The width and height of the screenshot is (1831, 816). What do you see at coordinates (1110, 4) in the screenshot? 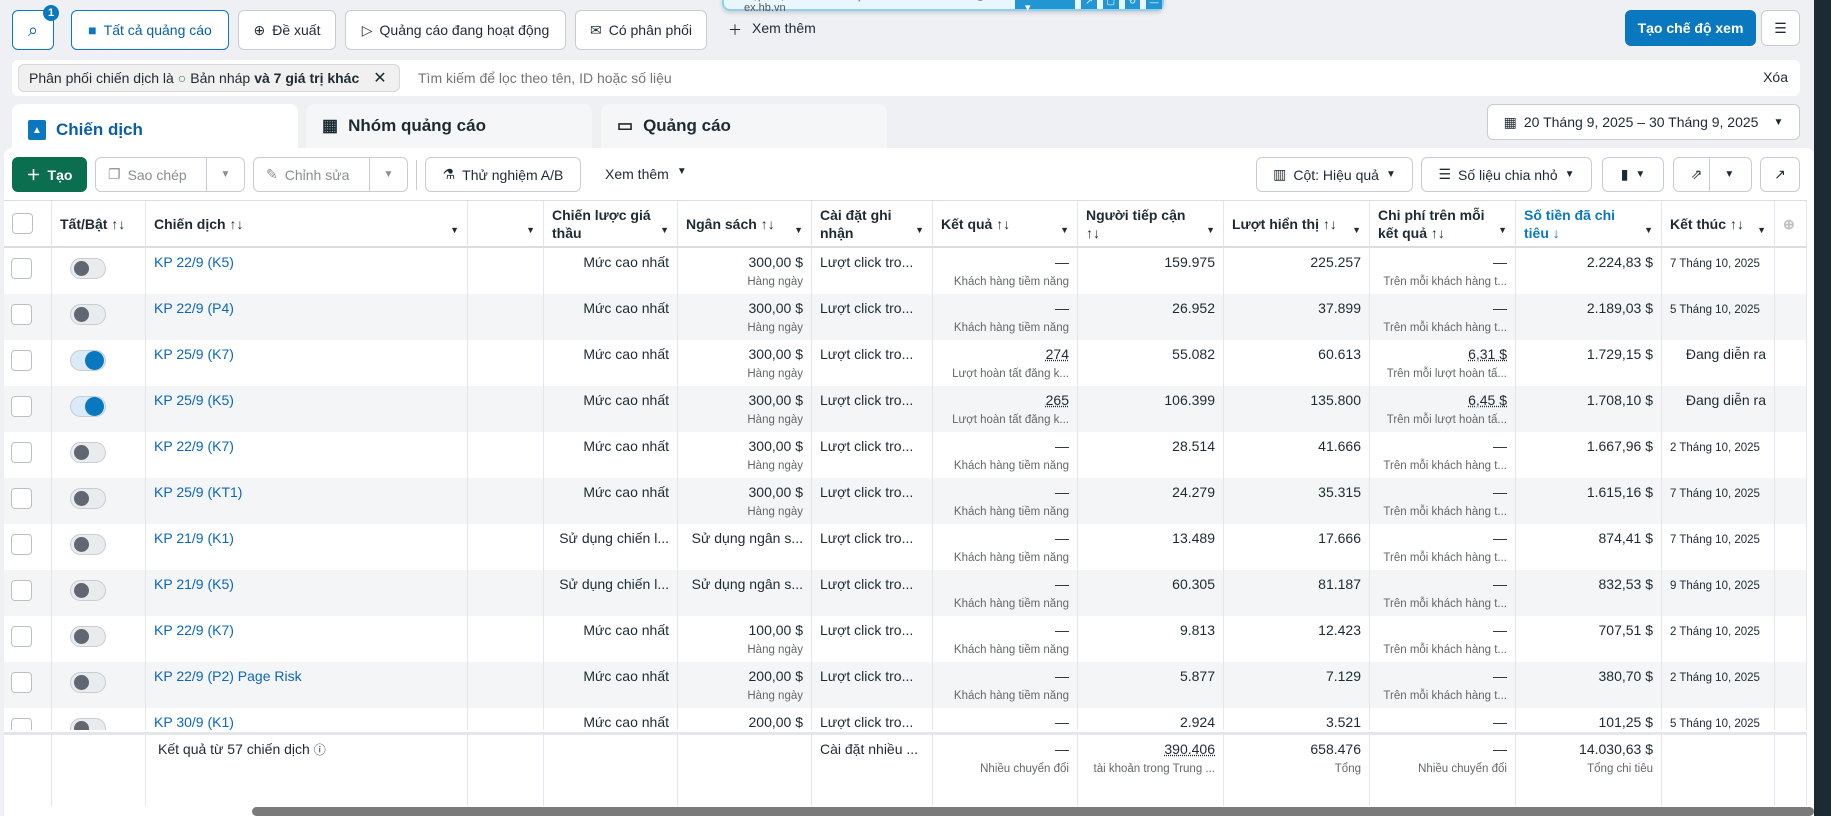
I see `extension-copy-icon: ▢` at bounding box center [1110, 4].